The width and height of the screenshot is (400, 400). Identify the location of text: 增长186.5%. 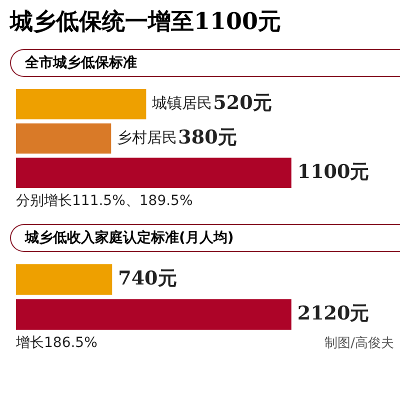
(57, 343).